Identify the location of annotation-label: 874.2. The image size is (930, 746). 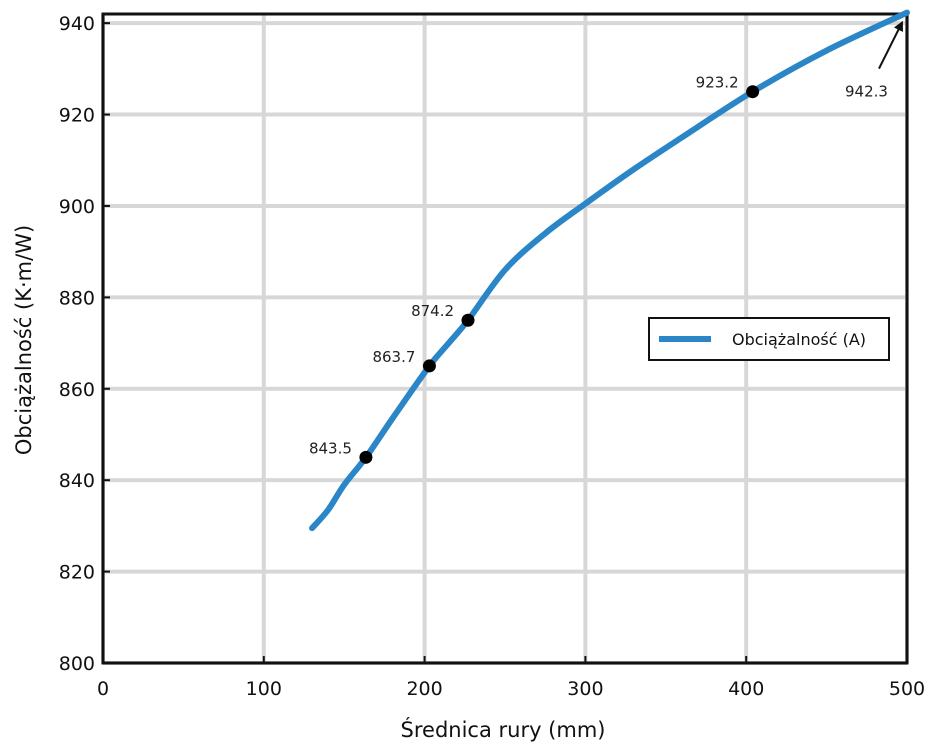
(432, 311).